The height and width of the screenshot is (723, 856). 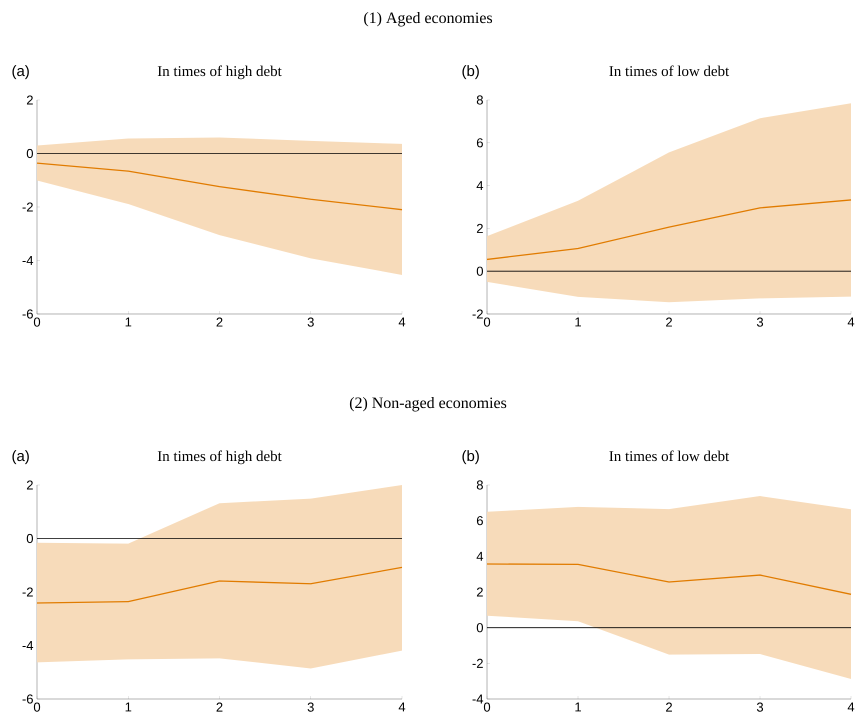 I want to click on text: (1) Aged economies, so click(x=428, y=19).